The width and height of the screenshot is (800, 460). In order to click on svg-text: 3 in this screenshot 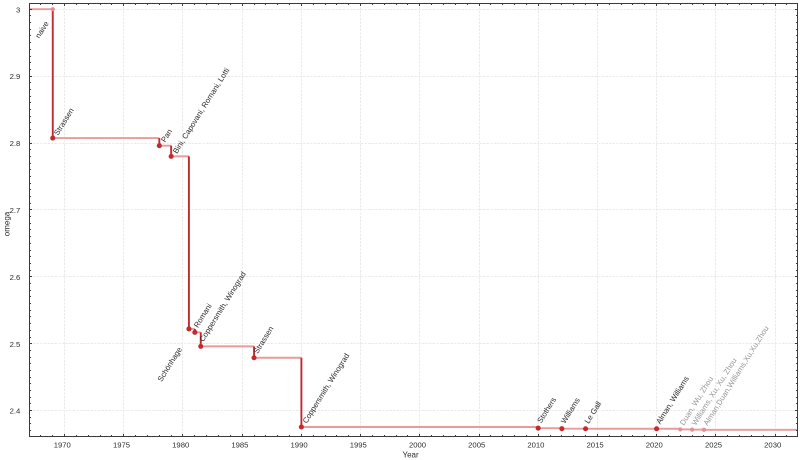, I will do `click(18, 9)`.